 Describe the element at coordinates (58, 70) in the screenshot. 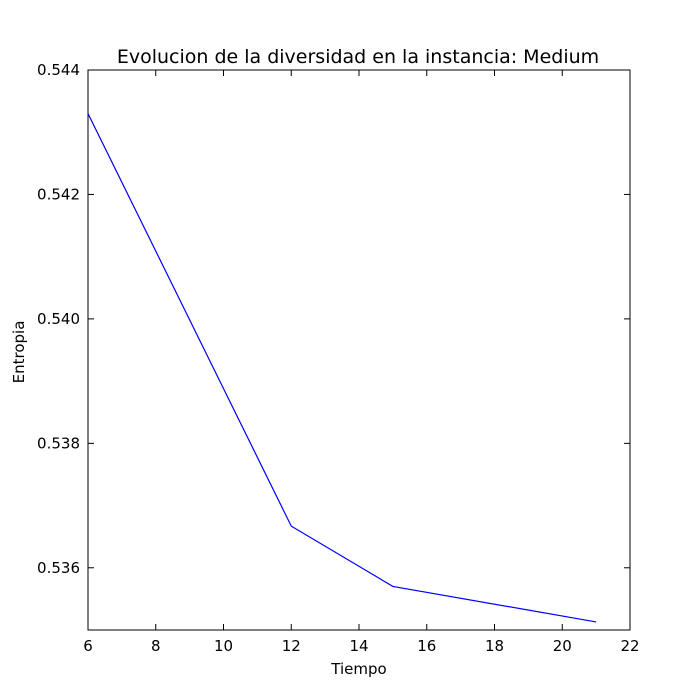

I see `y-tick-label: 0.544` at that location.